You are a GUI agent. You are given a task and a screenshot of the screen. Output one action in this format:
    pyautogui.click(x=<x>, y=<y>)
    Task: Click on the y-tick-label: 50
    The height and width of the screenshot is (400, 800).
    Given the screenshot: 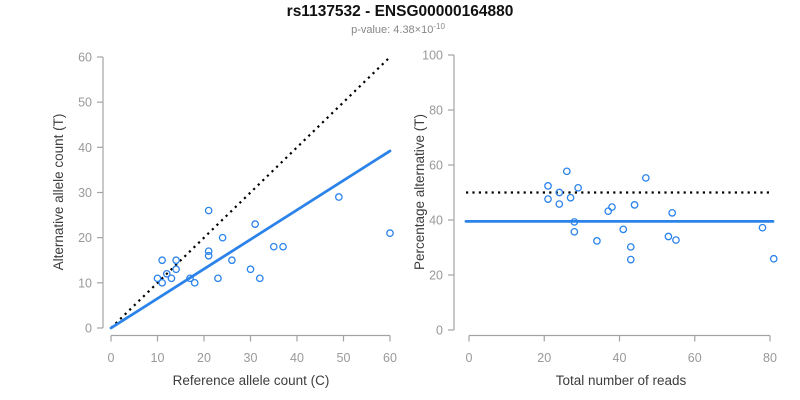 What is the action you would take?
    pyautogui.click(x=85, y=103)
    